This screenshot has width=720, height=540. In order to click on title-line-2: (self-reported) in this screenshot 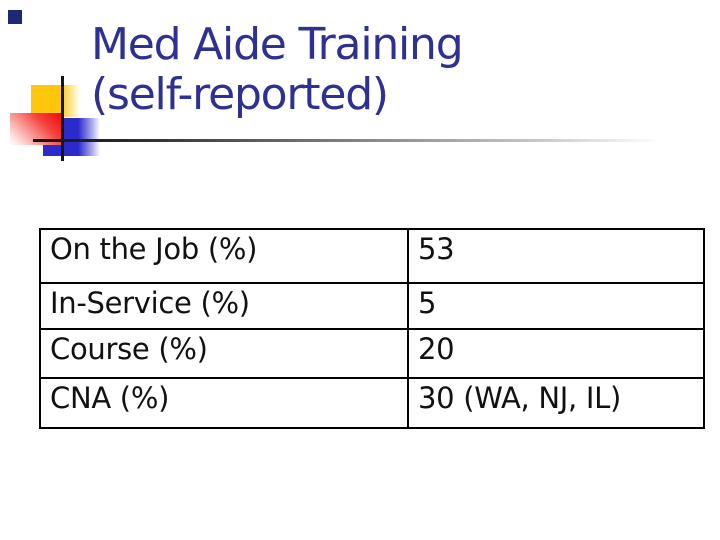, I will do `click(240, 94)`.